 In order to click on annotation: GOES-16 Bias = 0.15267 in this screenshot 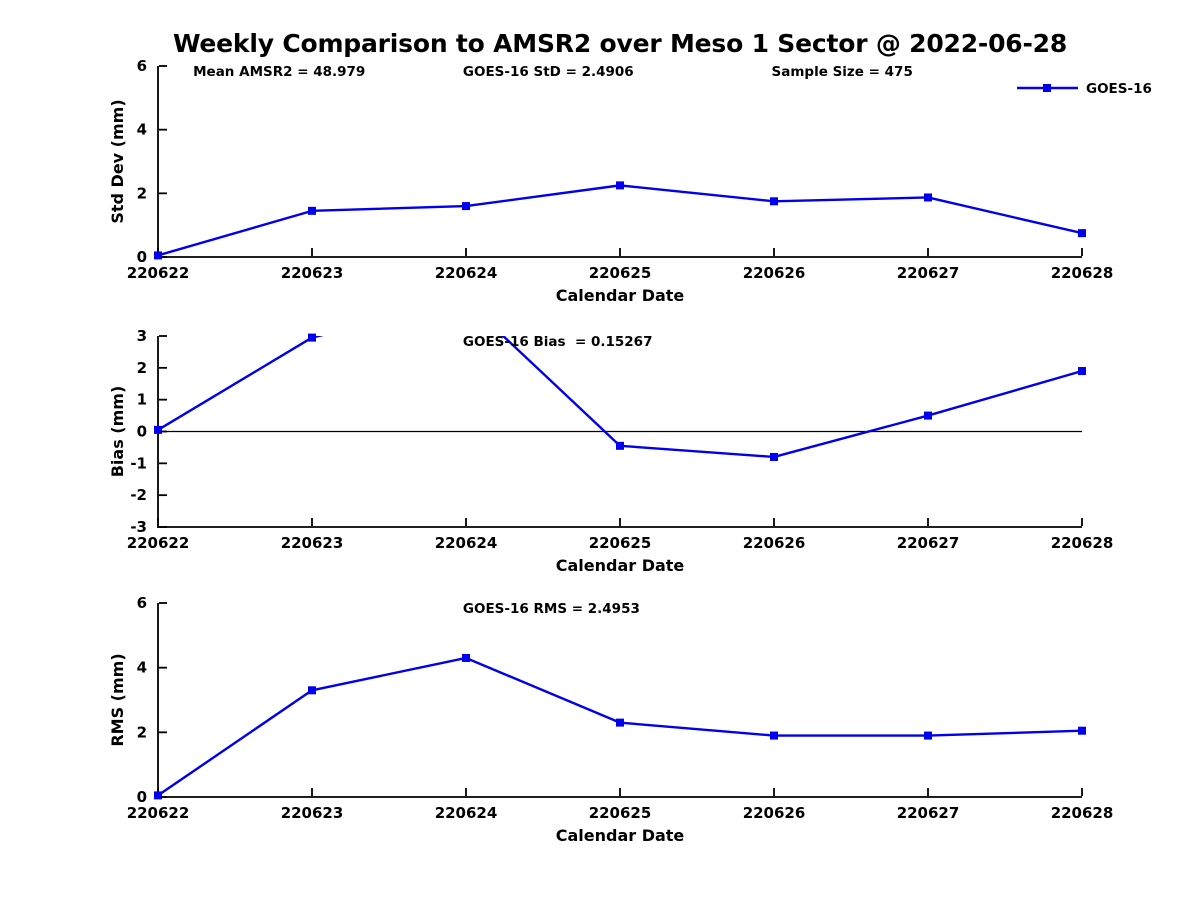, I will do `click(558, 342)`.